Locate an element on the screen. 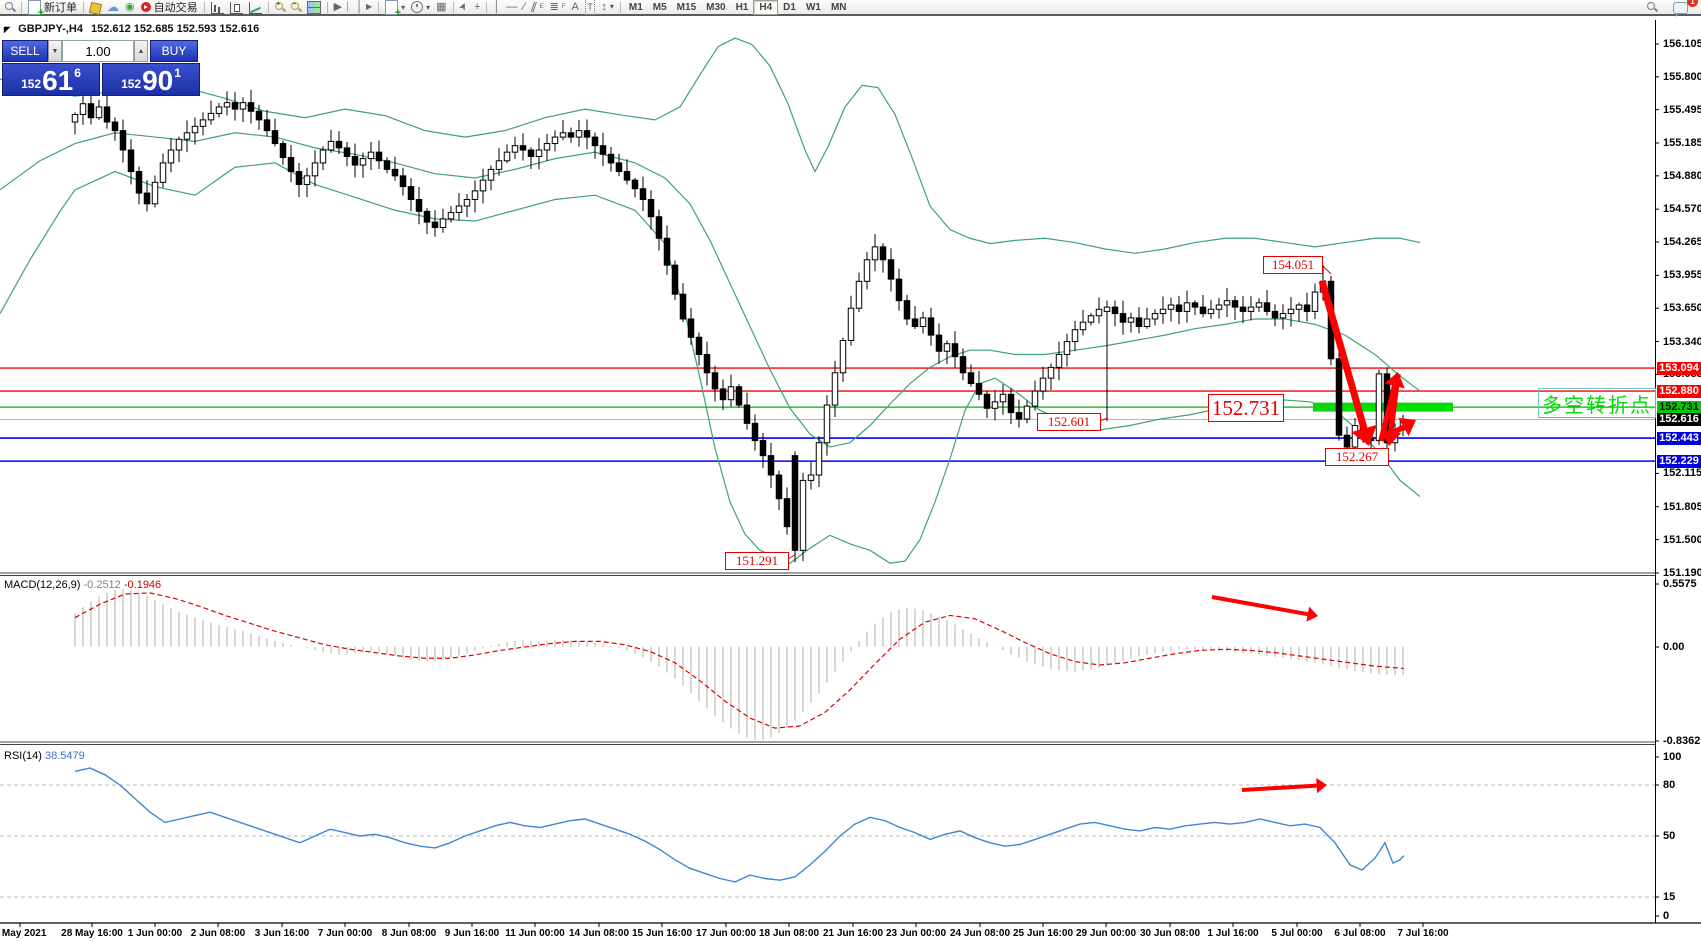  new-order-button: 新订单 is located at coordinates (52, 9).